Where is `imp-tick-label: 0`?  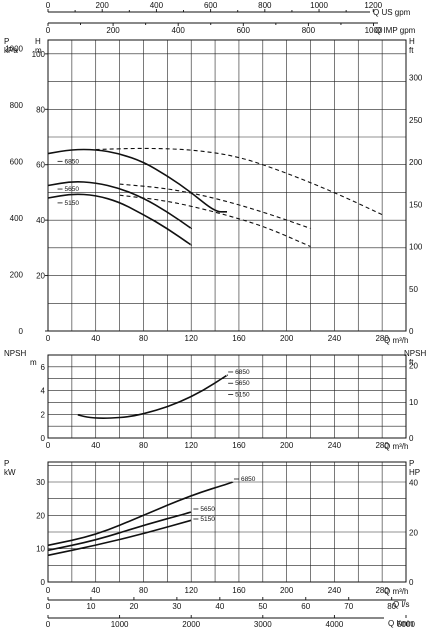 imp-tick-label: 0 is located at coordinates (48, 30).